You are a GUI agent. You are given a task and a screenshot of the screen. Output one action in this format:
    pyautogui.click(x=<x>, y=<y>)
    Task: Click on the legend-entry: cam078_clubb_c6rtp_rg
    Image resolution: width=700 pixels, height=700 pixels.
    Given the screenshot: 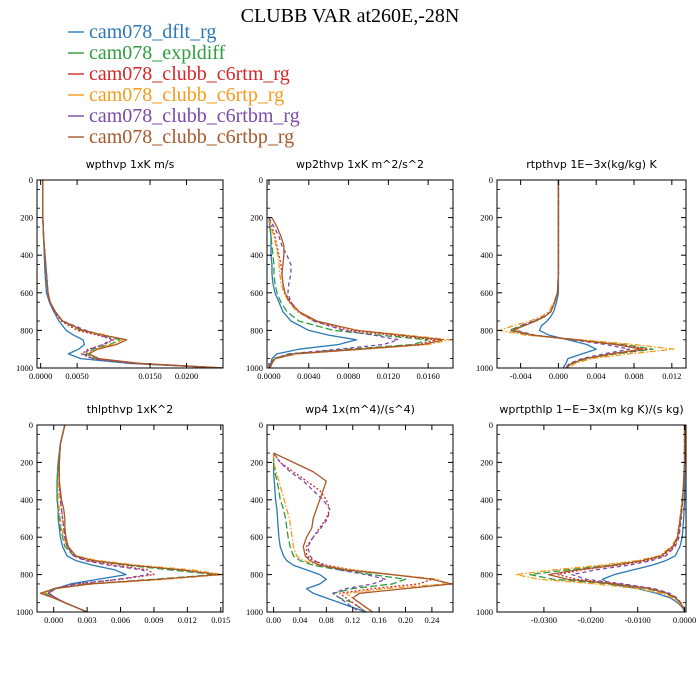 What is the action you would take?
    pyautogui.click(x=176, y=95)
    